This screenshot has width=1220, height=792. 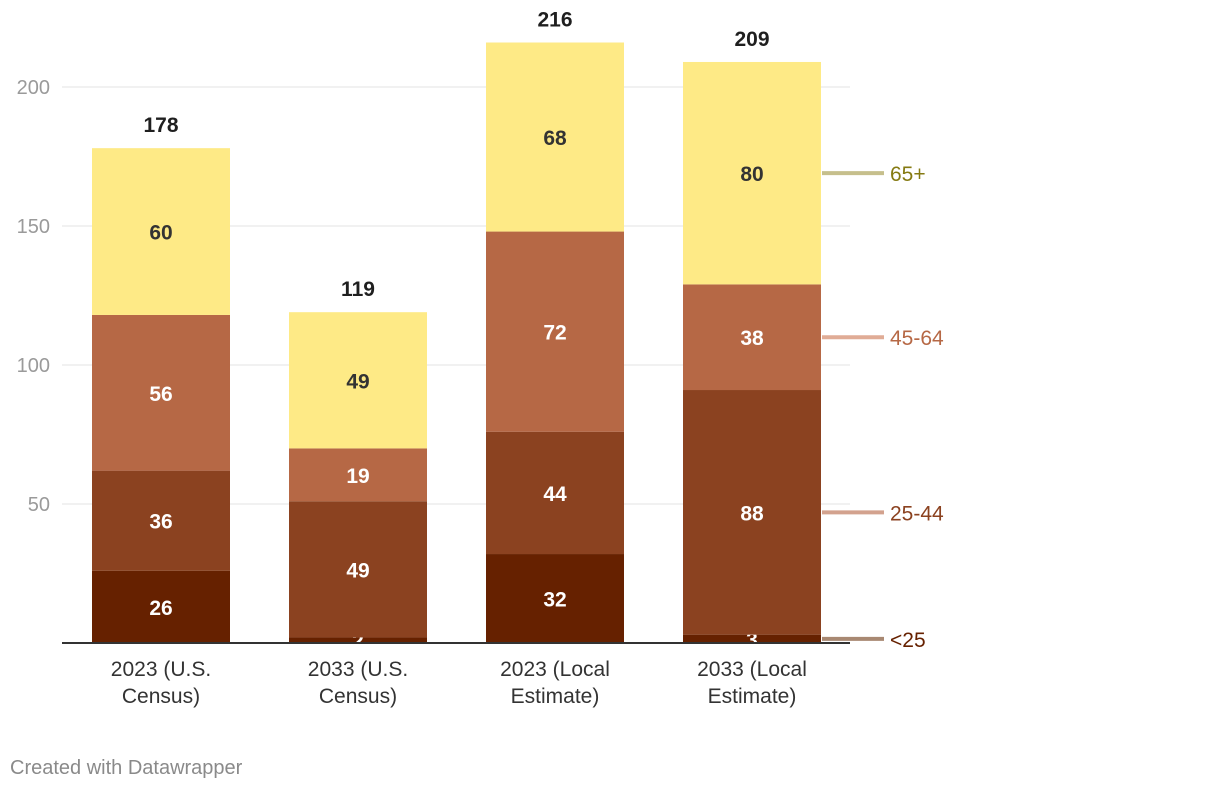 I want to click on segment-value-label: 26, so click(x=160, y=608).